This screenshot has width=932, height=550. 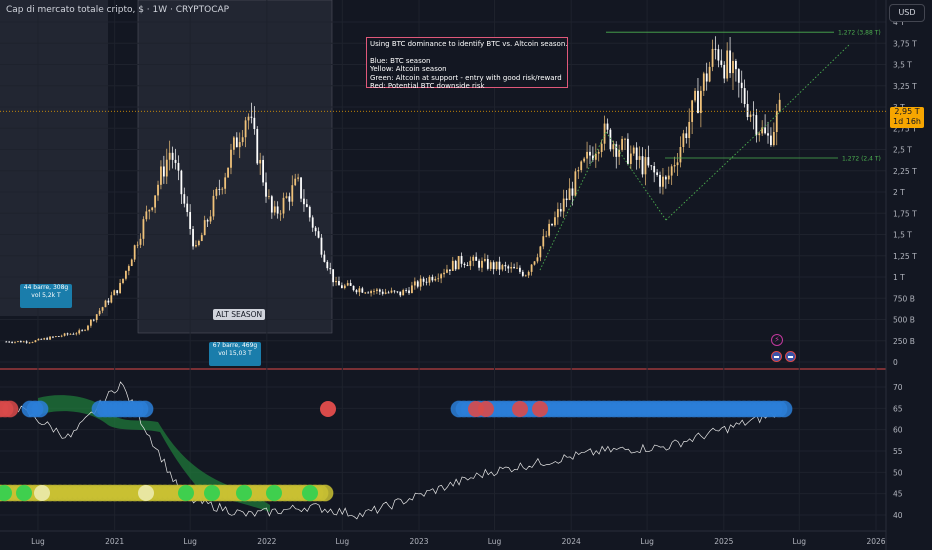 What do you see at coordinates (907, 121) in the screenshot?
I see `bar-countdown: 1d 16h` at bounding box center [907, 121].